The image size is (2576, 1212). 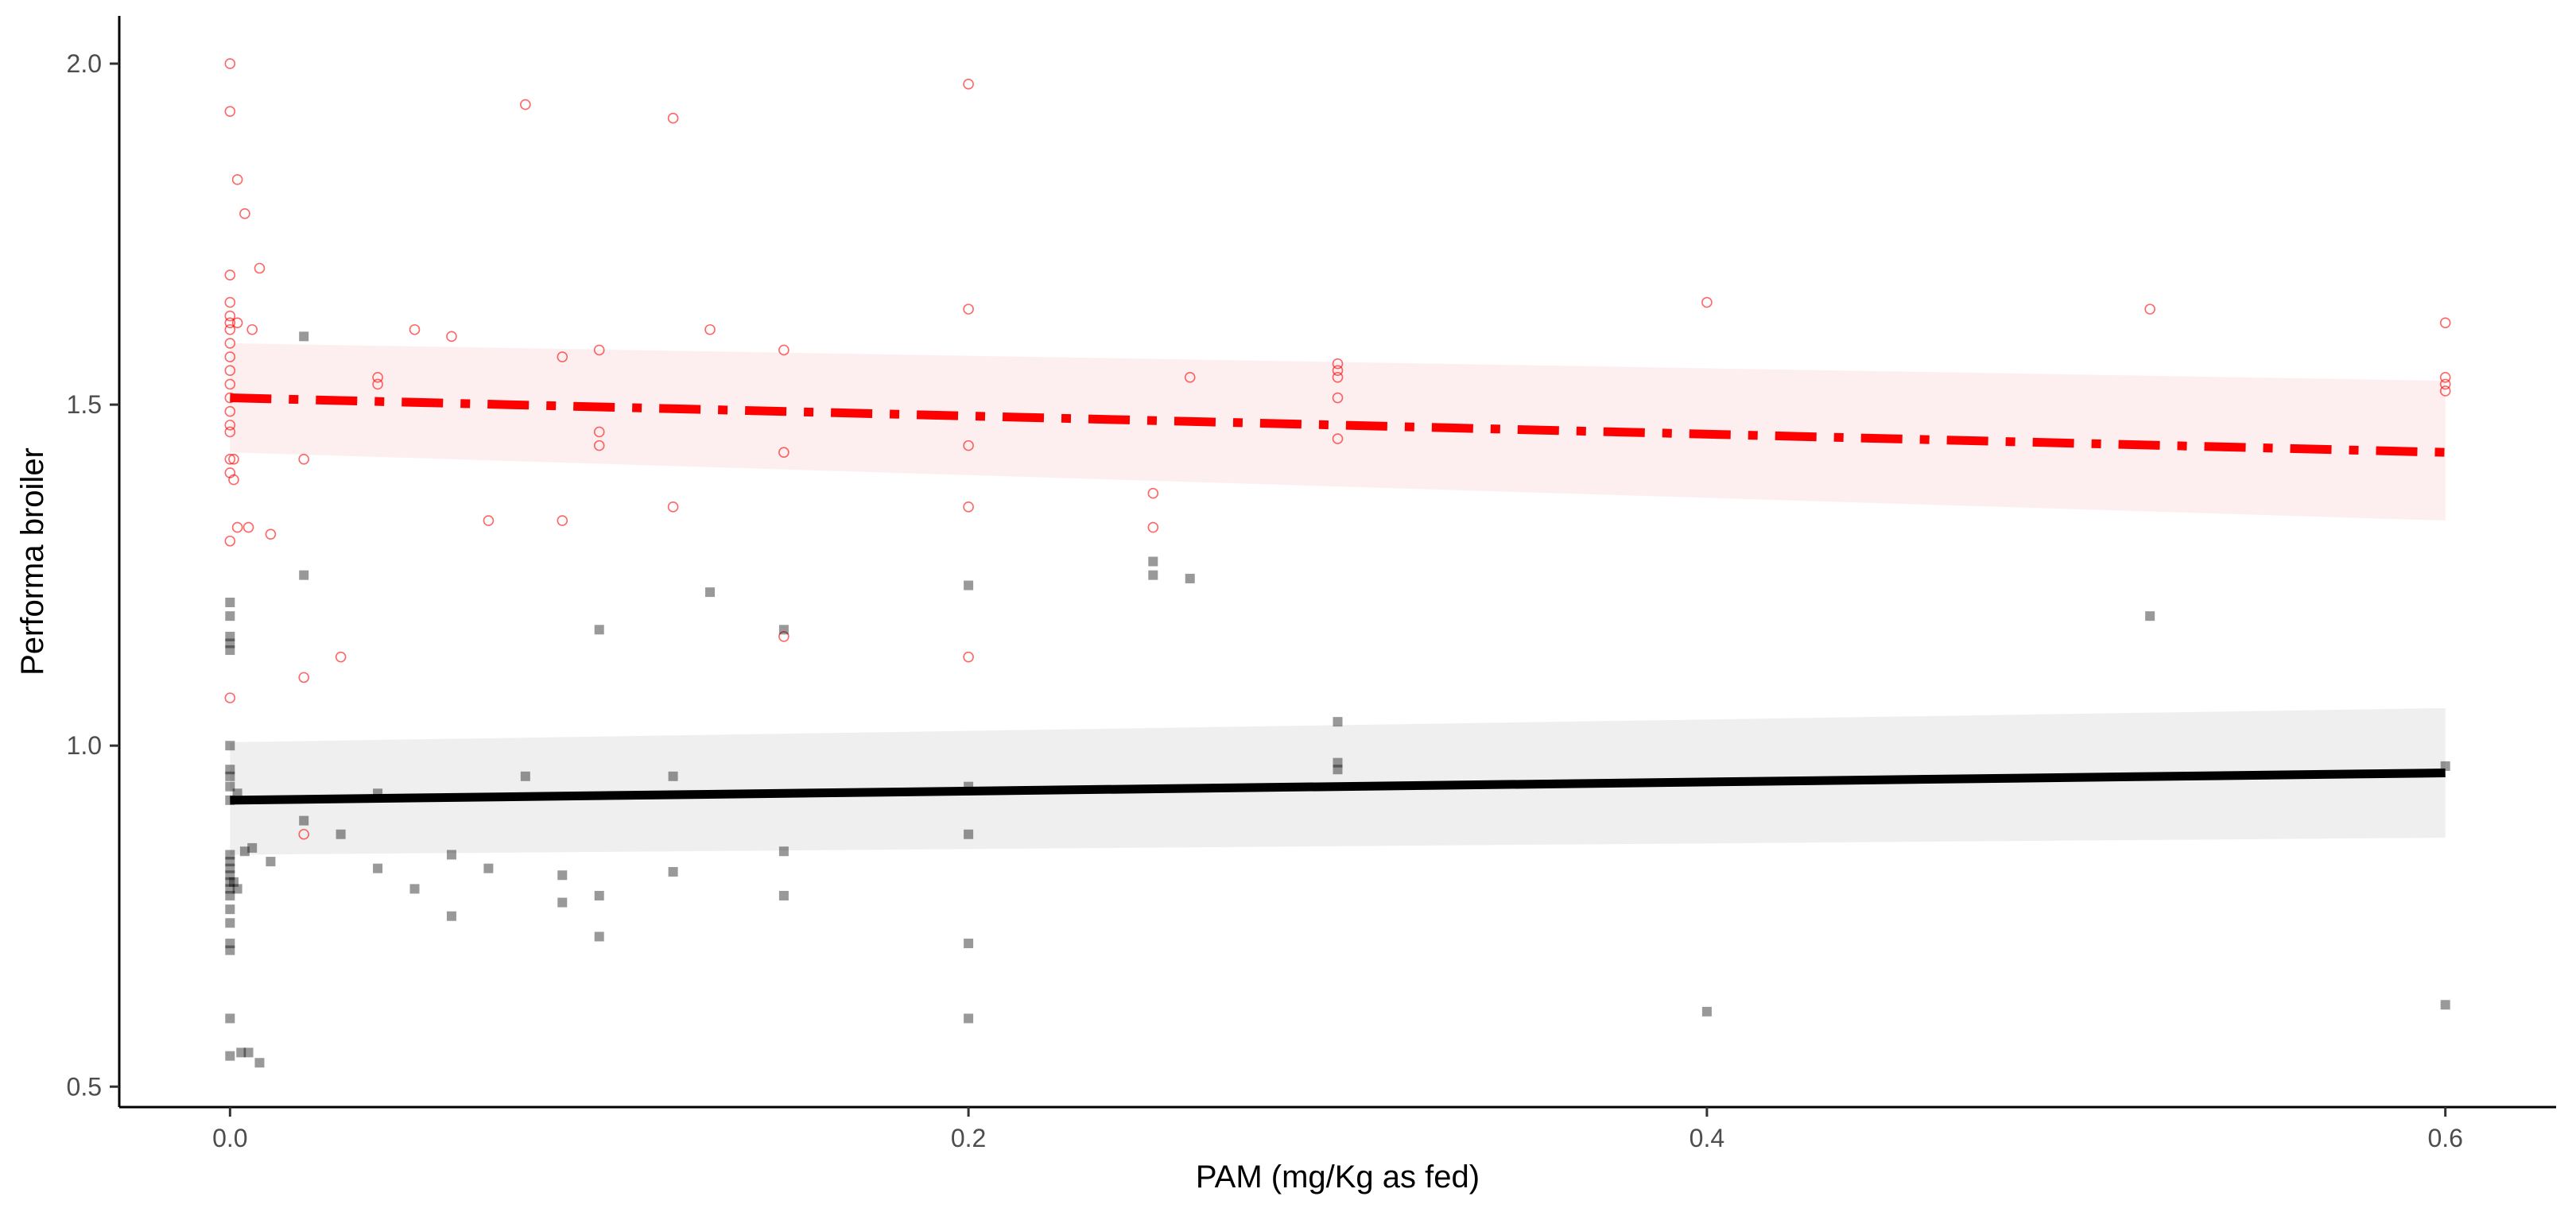 I want to click on y-tick-label: 1.0, so click(x=84, y=745).